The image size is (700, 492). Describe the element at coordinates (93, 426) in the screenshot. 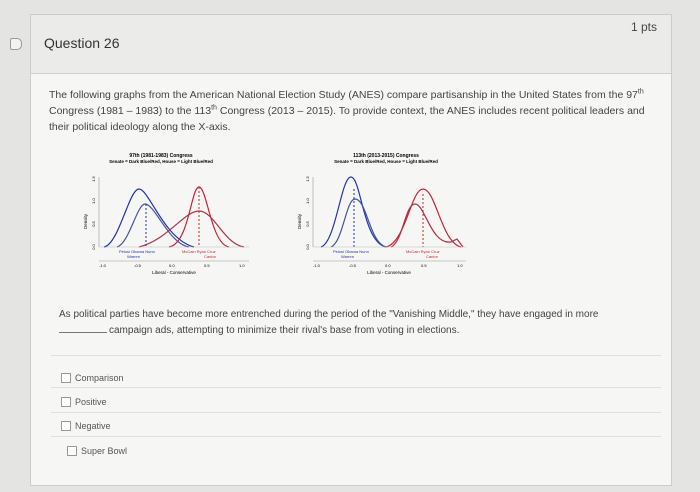

I see `option-label: Negative` at that location.